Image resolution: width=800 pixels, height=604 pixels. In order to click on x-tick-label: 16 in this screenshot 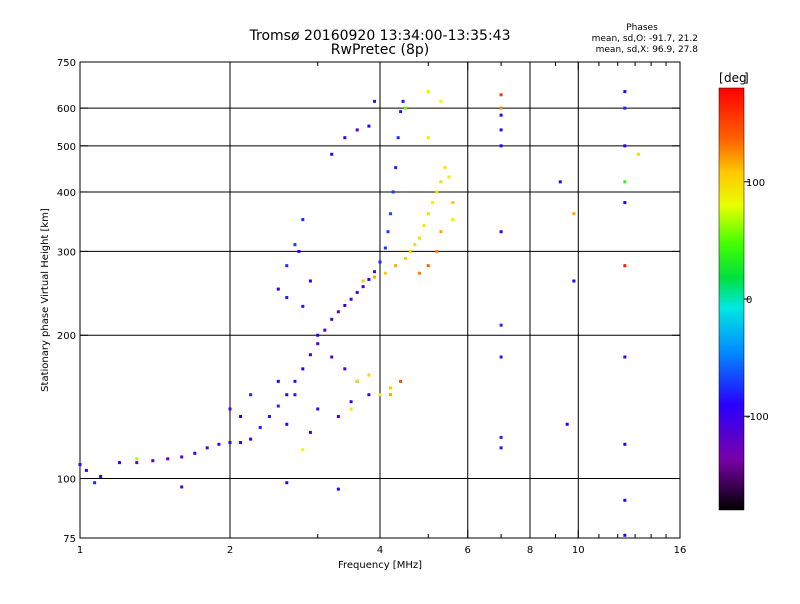, I will do `click(680, 550)`.